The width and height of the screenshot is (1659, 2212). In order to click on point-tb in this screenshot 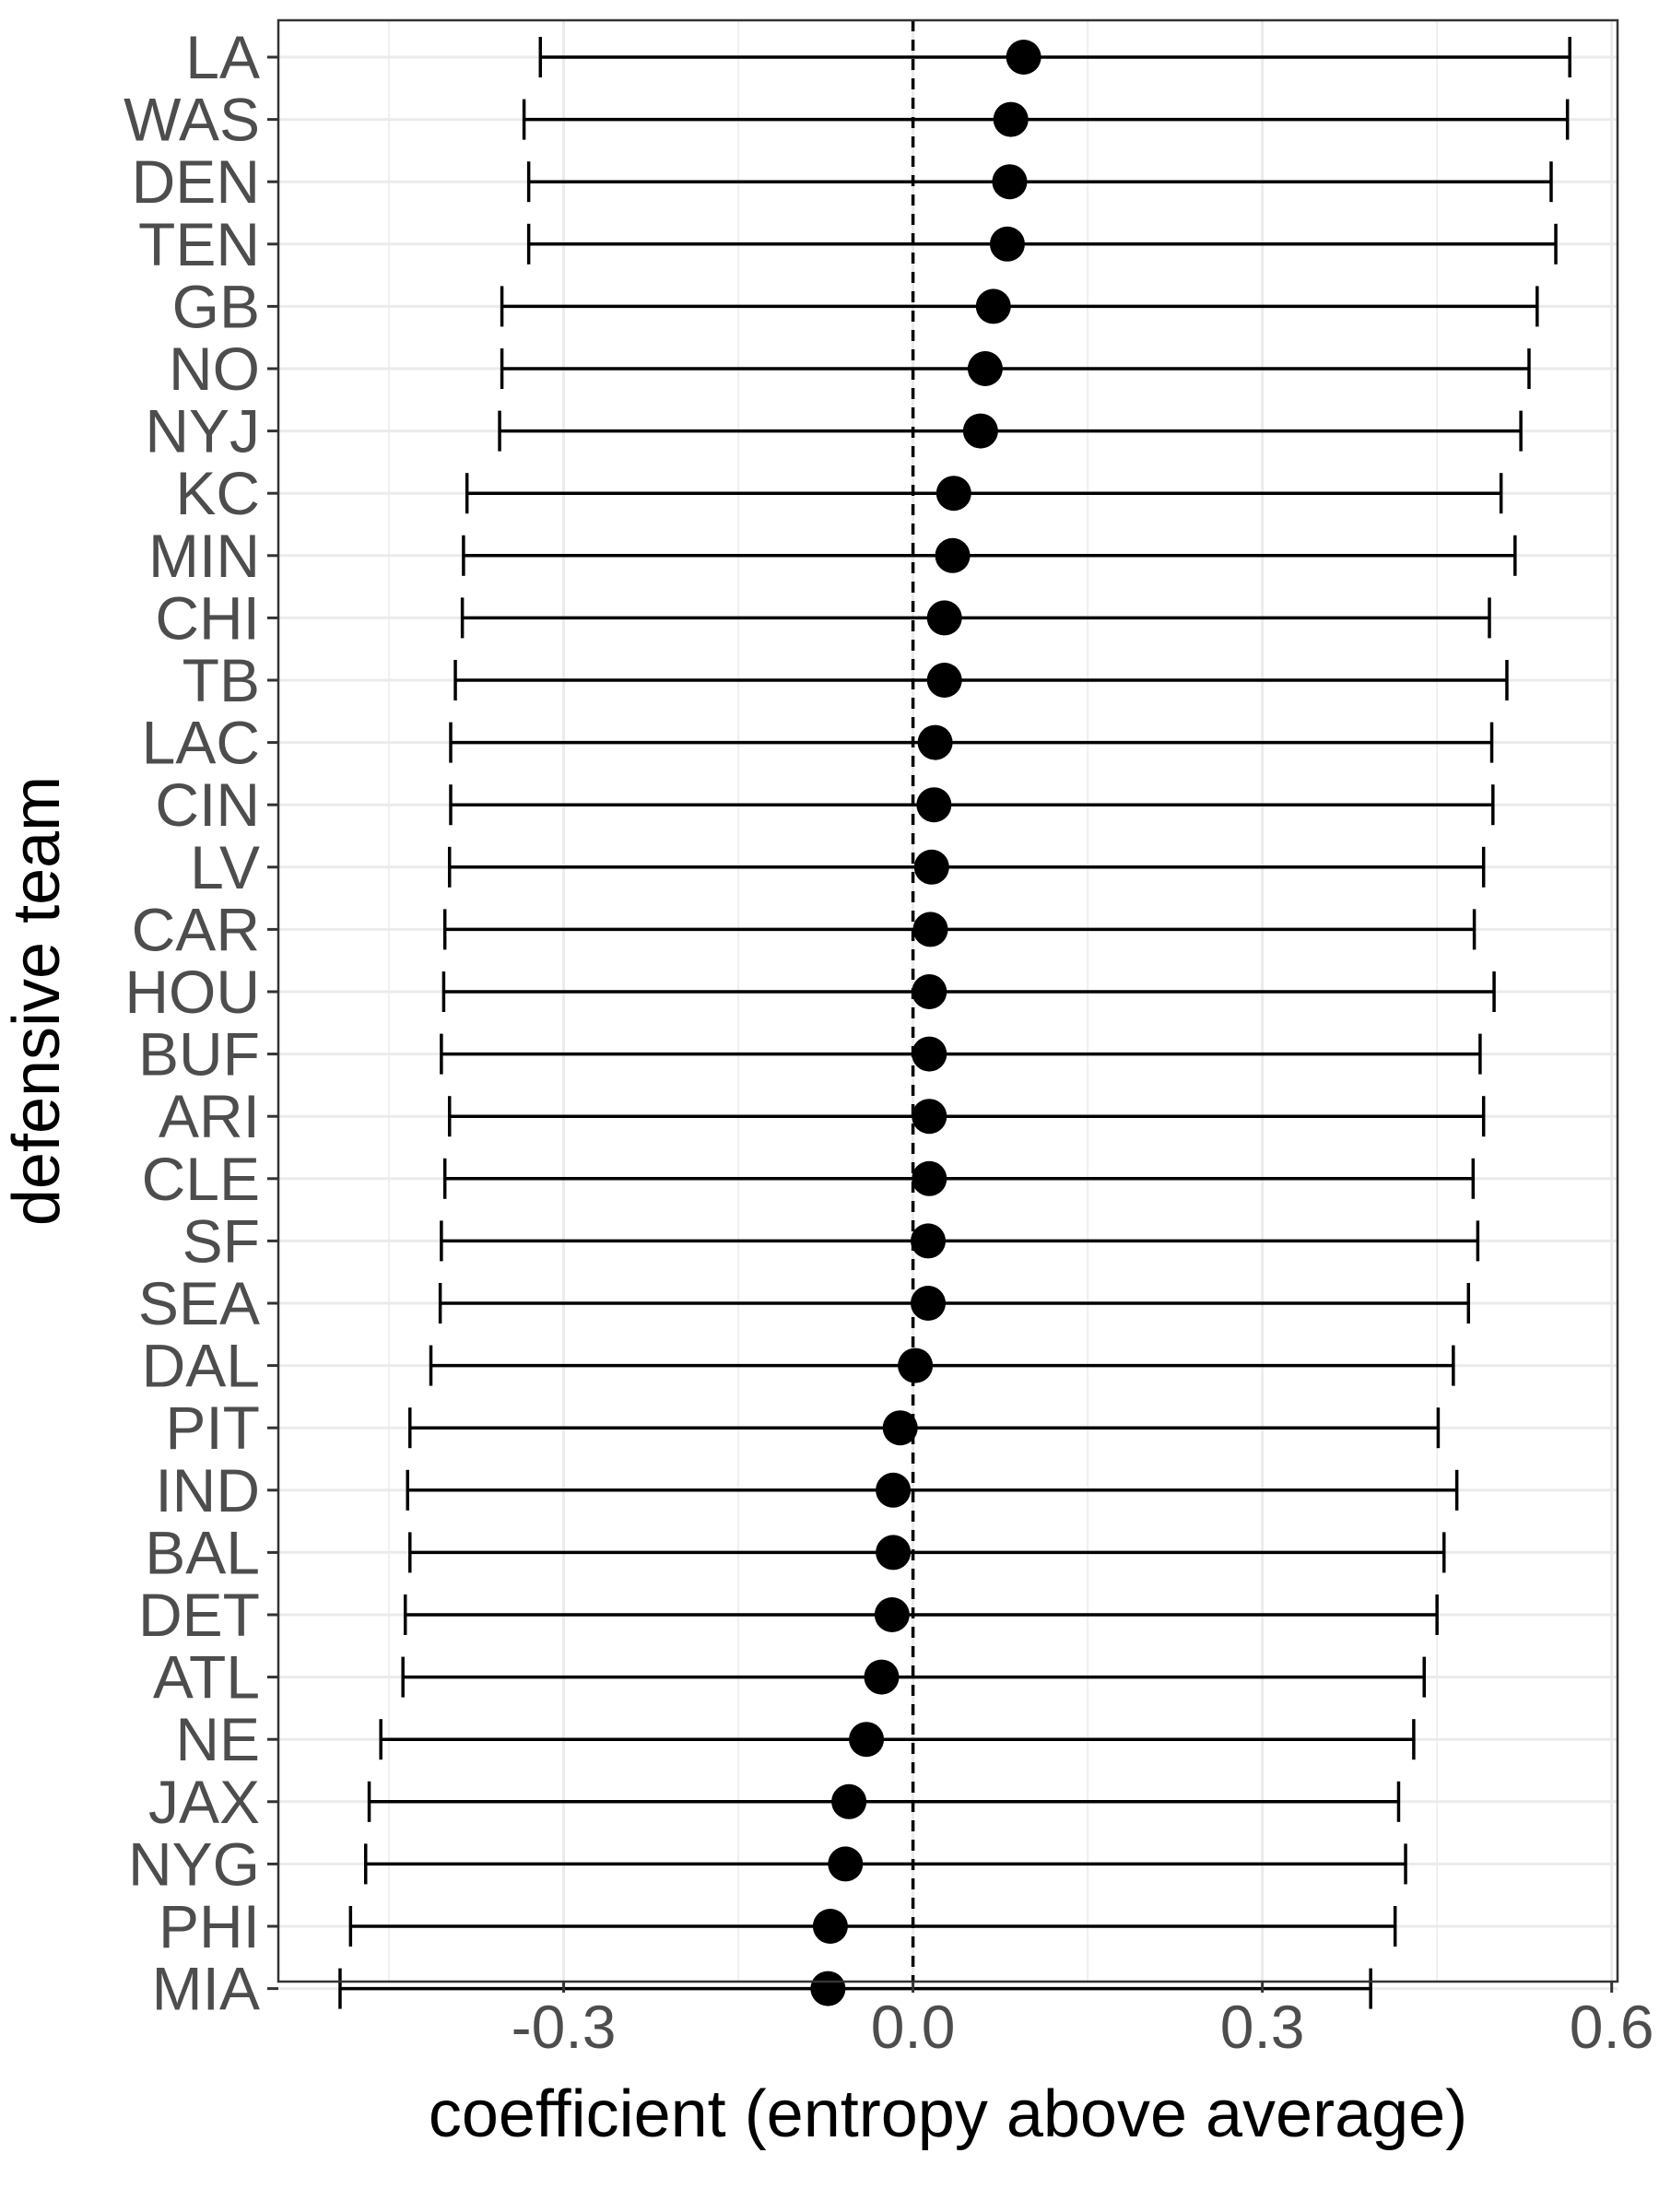, I will do `click(944, 680)`.